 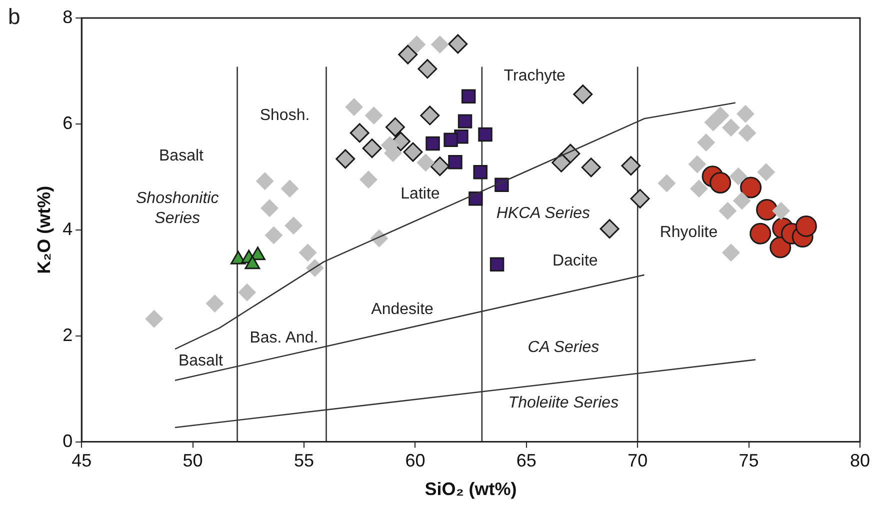 I want to click on y-tick-label: 0, so click(x=67, y=440).